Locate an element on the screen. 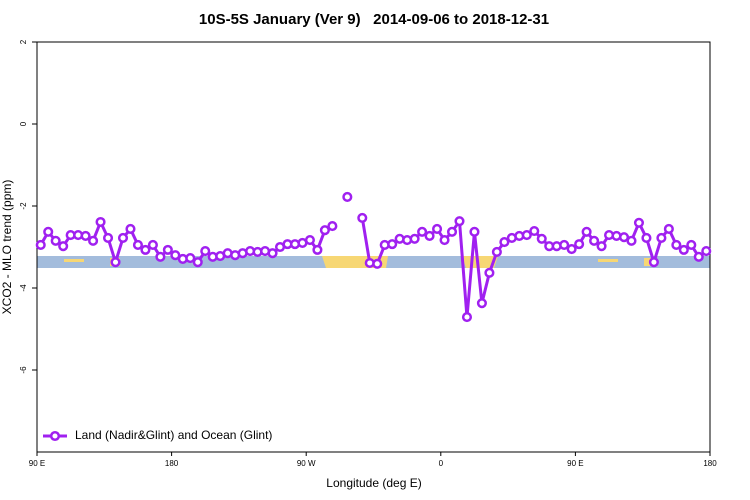  legend-label: Land (Nadir&Glint) and Ocean (Glint) is located at coordinates (173, 435).